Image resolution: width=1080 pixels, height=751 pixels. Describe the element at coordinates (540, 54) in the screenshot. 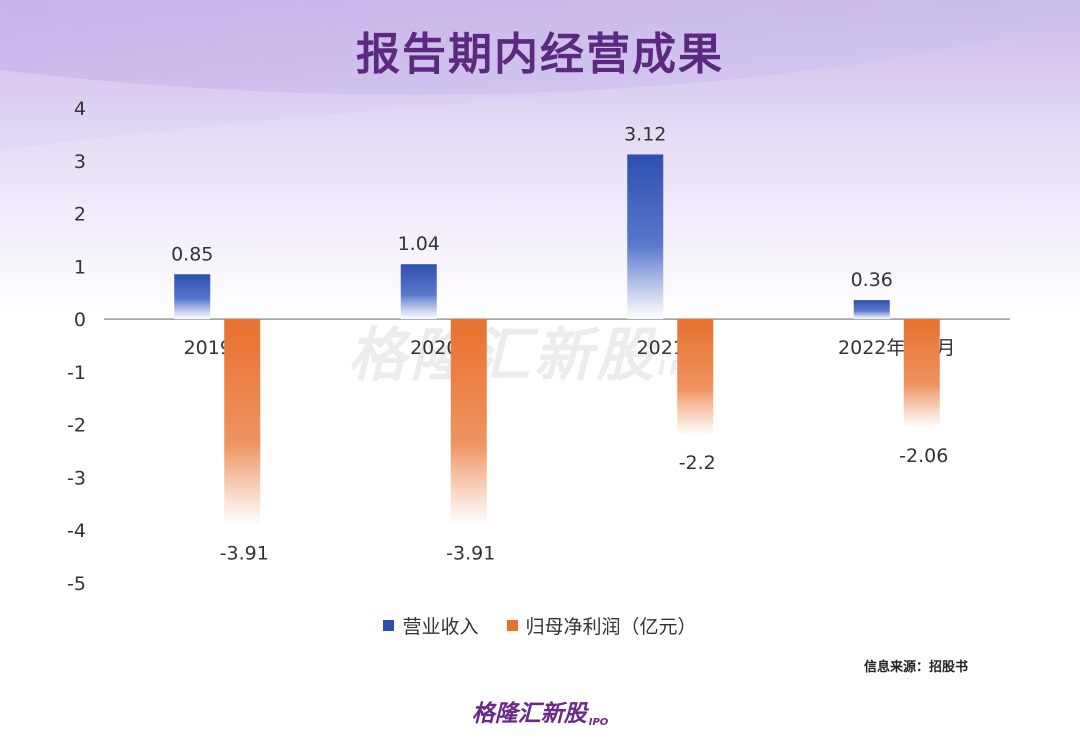

I see `chart-title: 报告期内经营成果` at that location.